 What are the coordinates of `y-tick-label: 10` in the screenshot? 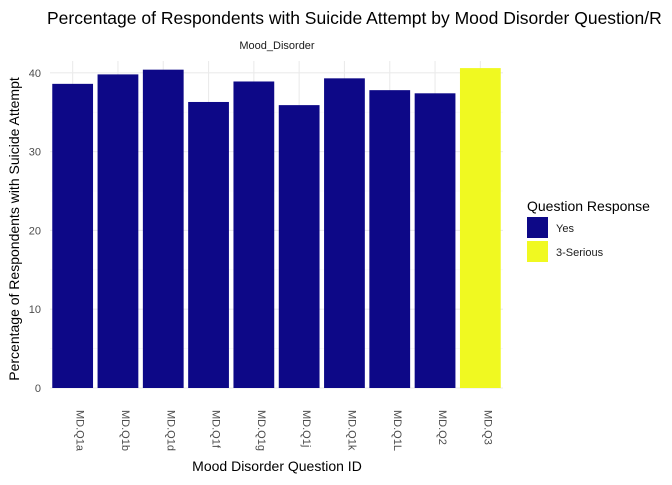 It's located at (35, 310).